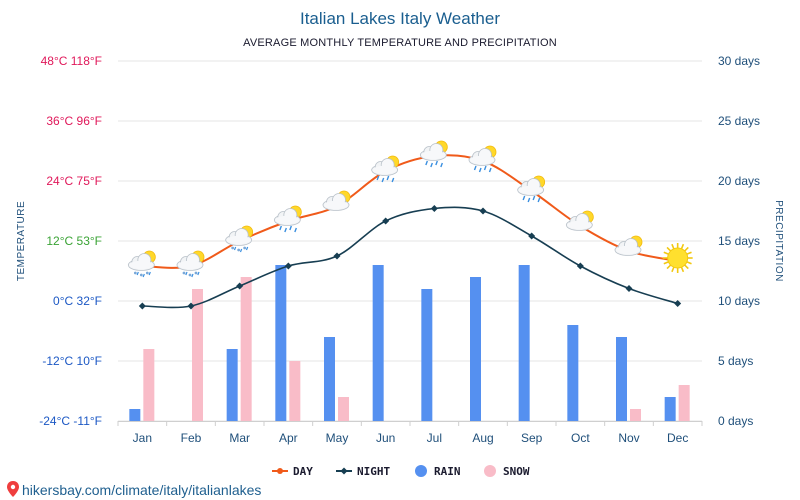 The width and height of the screenshot is (800, 500). What do you see at coordinates (739, 121) in the screenshot?
I see `precipitation-tick-label: 25 days` at bounding box center [739, 121].